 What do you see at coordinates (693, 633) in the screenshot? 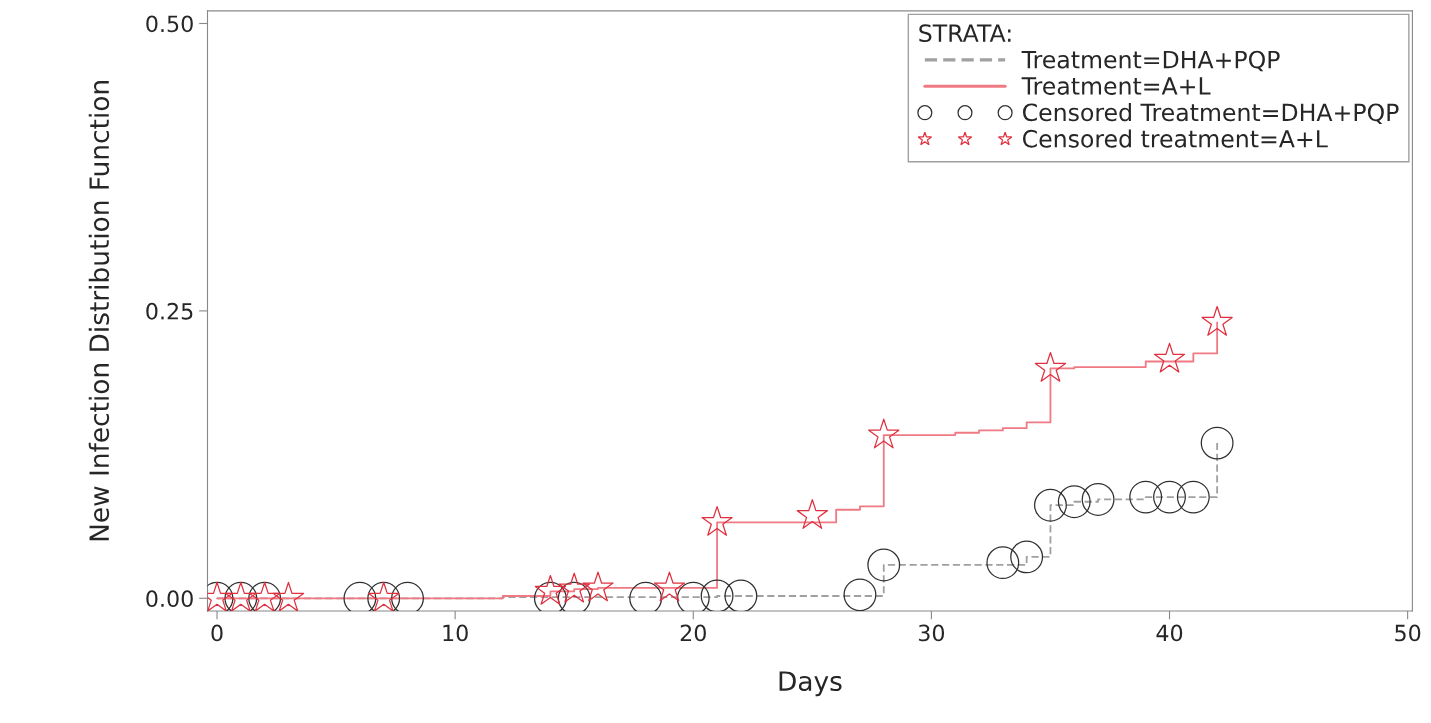
I see `x-tick-label: 20` at bounding box center [693, 633].